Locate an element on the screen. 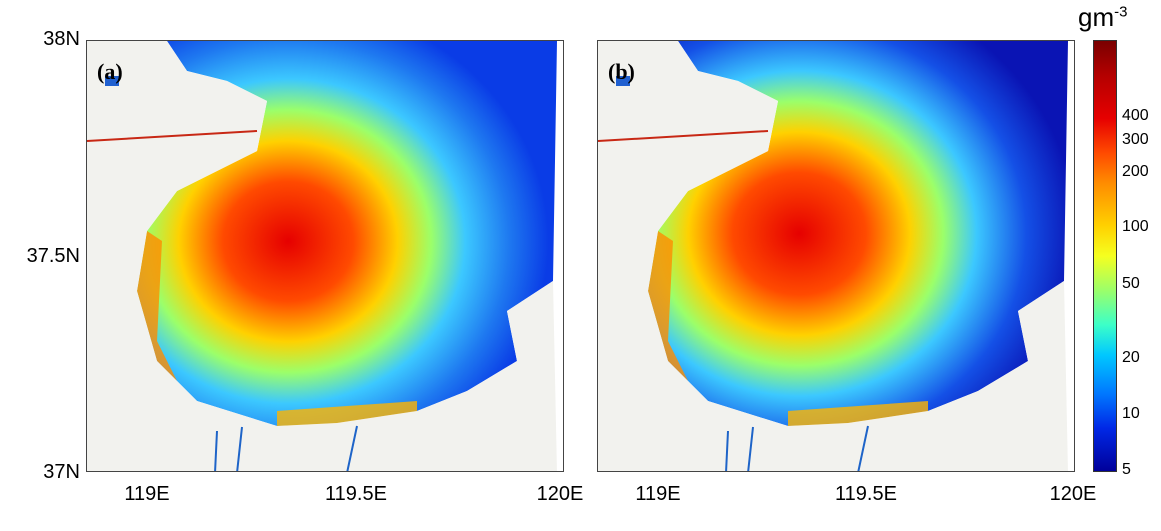  colorbar is located at coordinates (1105, 256).